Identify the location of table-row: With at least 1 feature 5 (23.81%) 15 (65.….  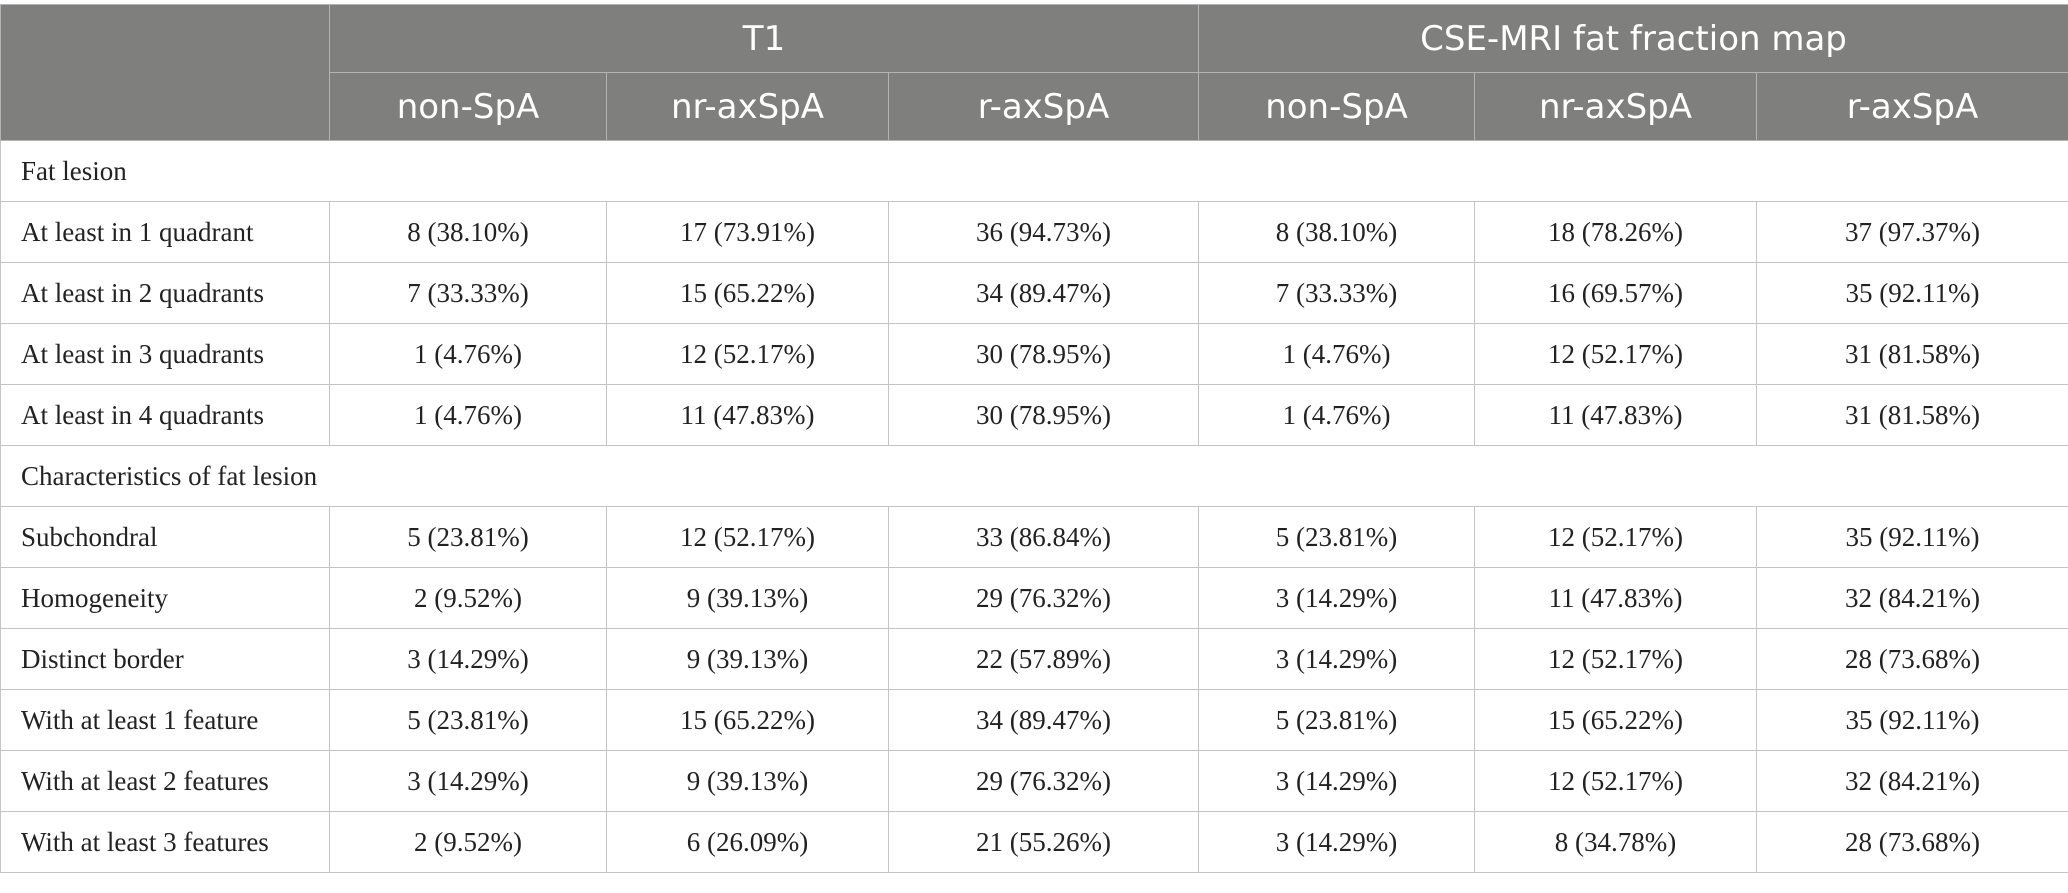
(1034, 720).